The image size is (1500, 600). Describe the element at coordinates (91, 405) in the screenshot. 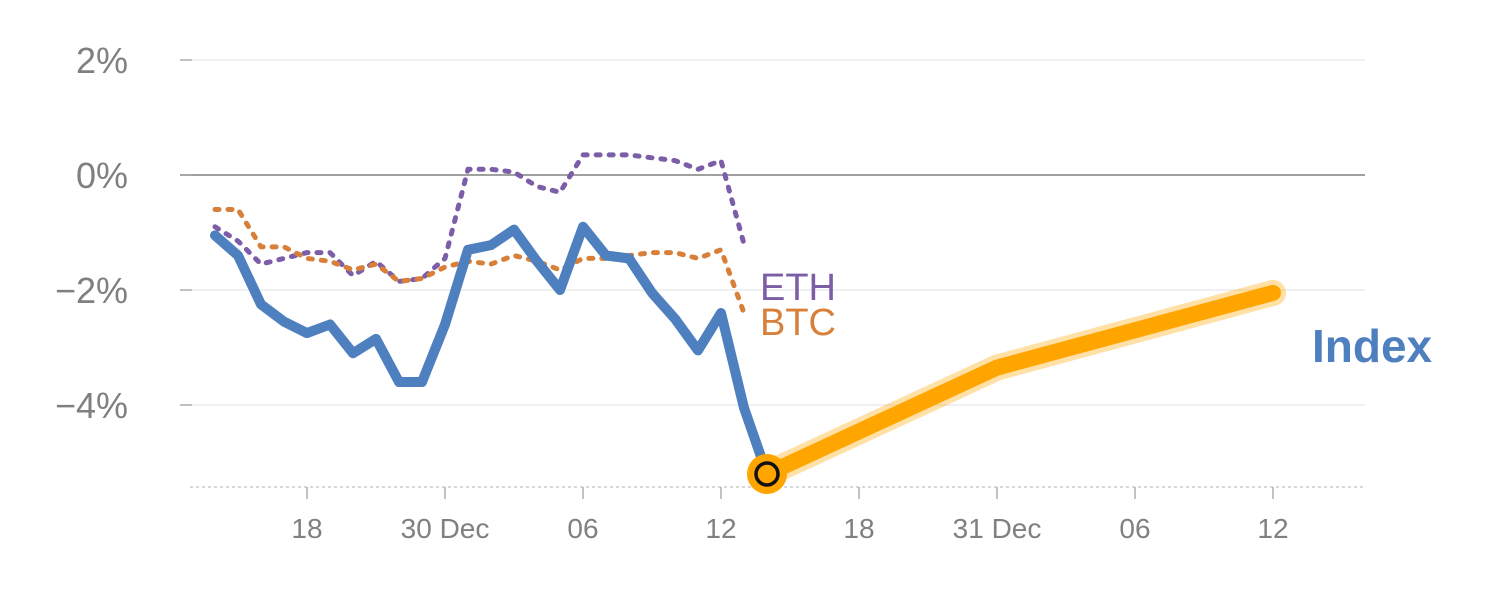

I see `y-tick-label: −4%` at that location.